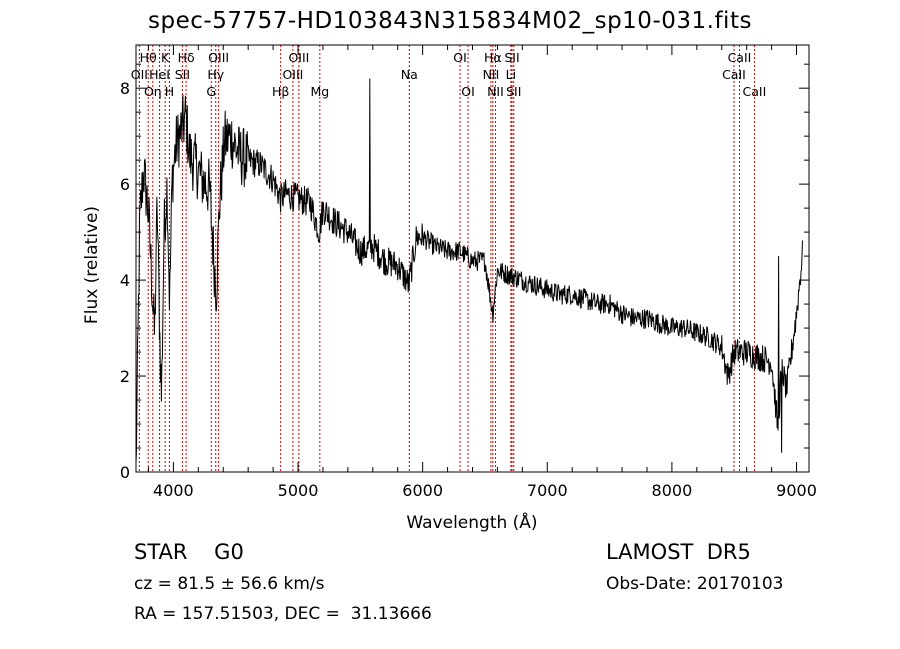  I want to click on x-tick-label: 6000, so click(422, 490).